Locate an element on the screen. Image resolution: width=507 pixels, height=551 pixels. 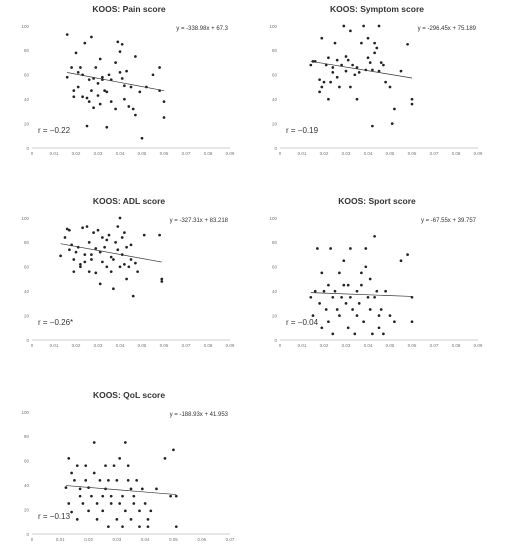
x-tick-label: 0.07 is located at coordinates (230, 539).